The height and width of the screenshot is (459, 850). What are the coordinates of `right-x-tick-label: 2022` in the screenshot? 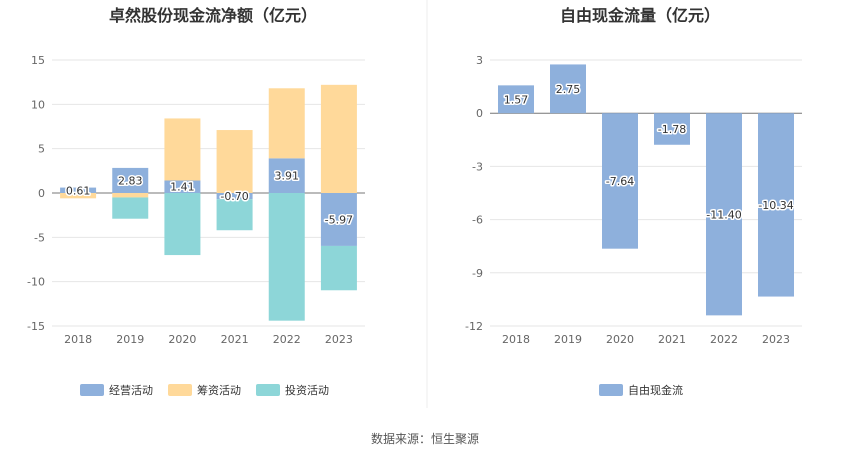 It's located at (724, 339).